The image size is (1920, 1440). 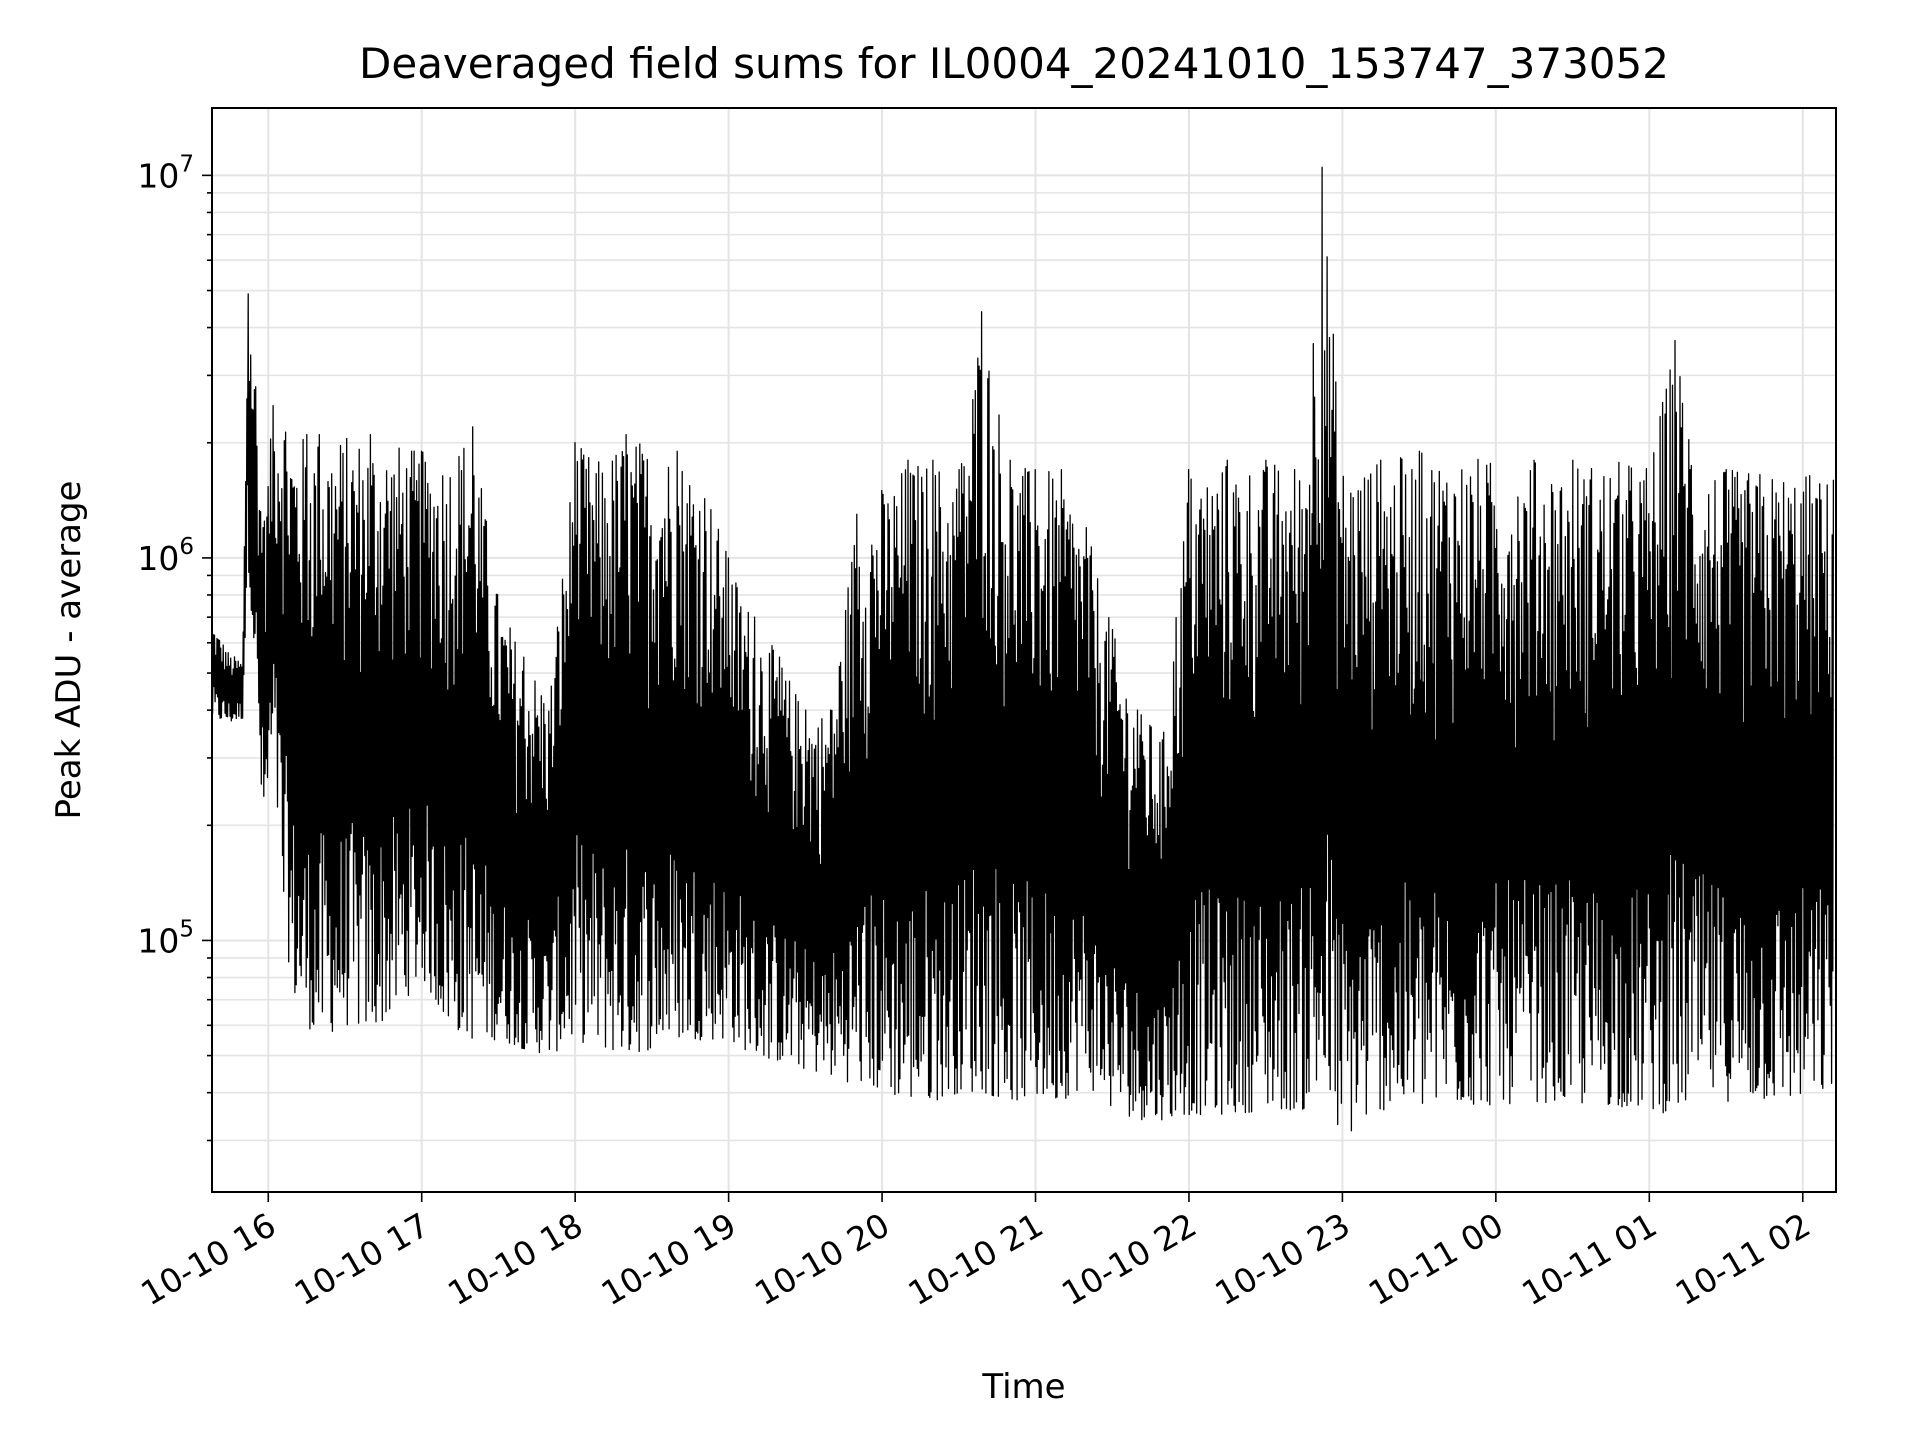 What do you see at coordinates (1023, 1387) in the screenshot?
I see `x-axis-label: Time` at bounding box center [1023, 1387].